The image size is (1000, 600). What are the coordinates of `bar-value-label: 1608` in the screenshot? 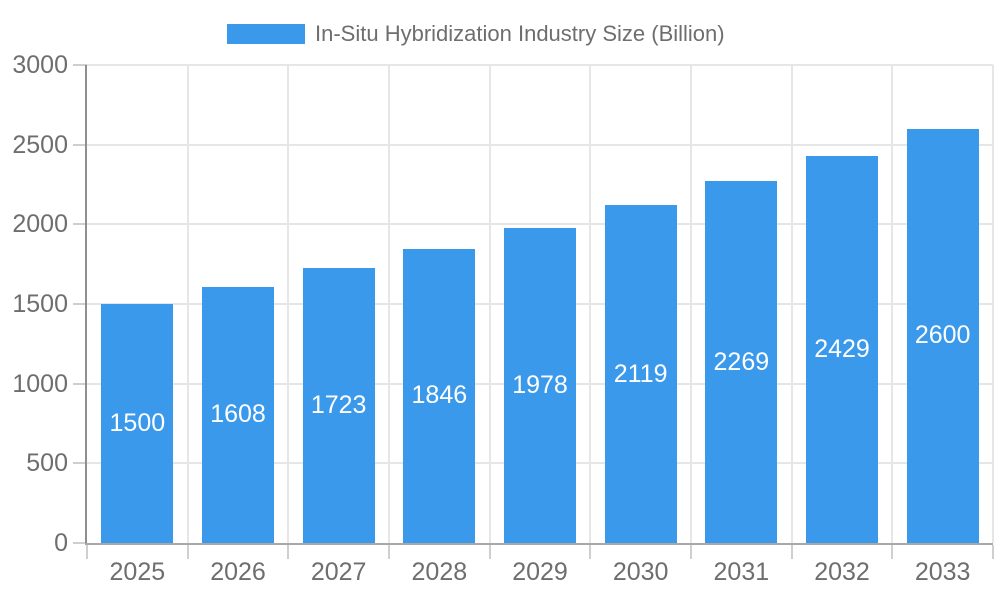 It's located at (238, 414).